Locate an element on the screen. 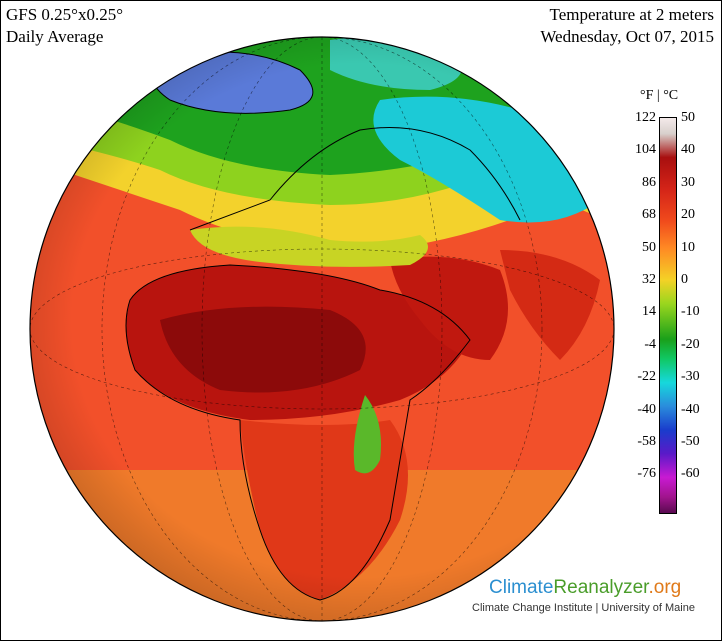  tick-c: -50 is located at coordinates (690, 441).